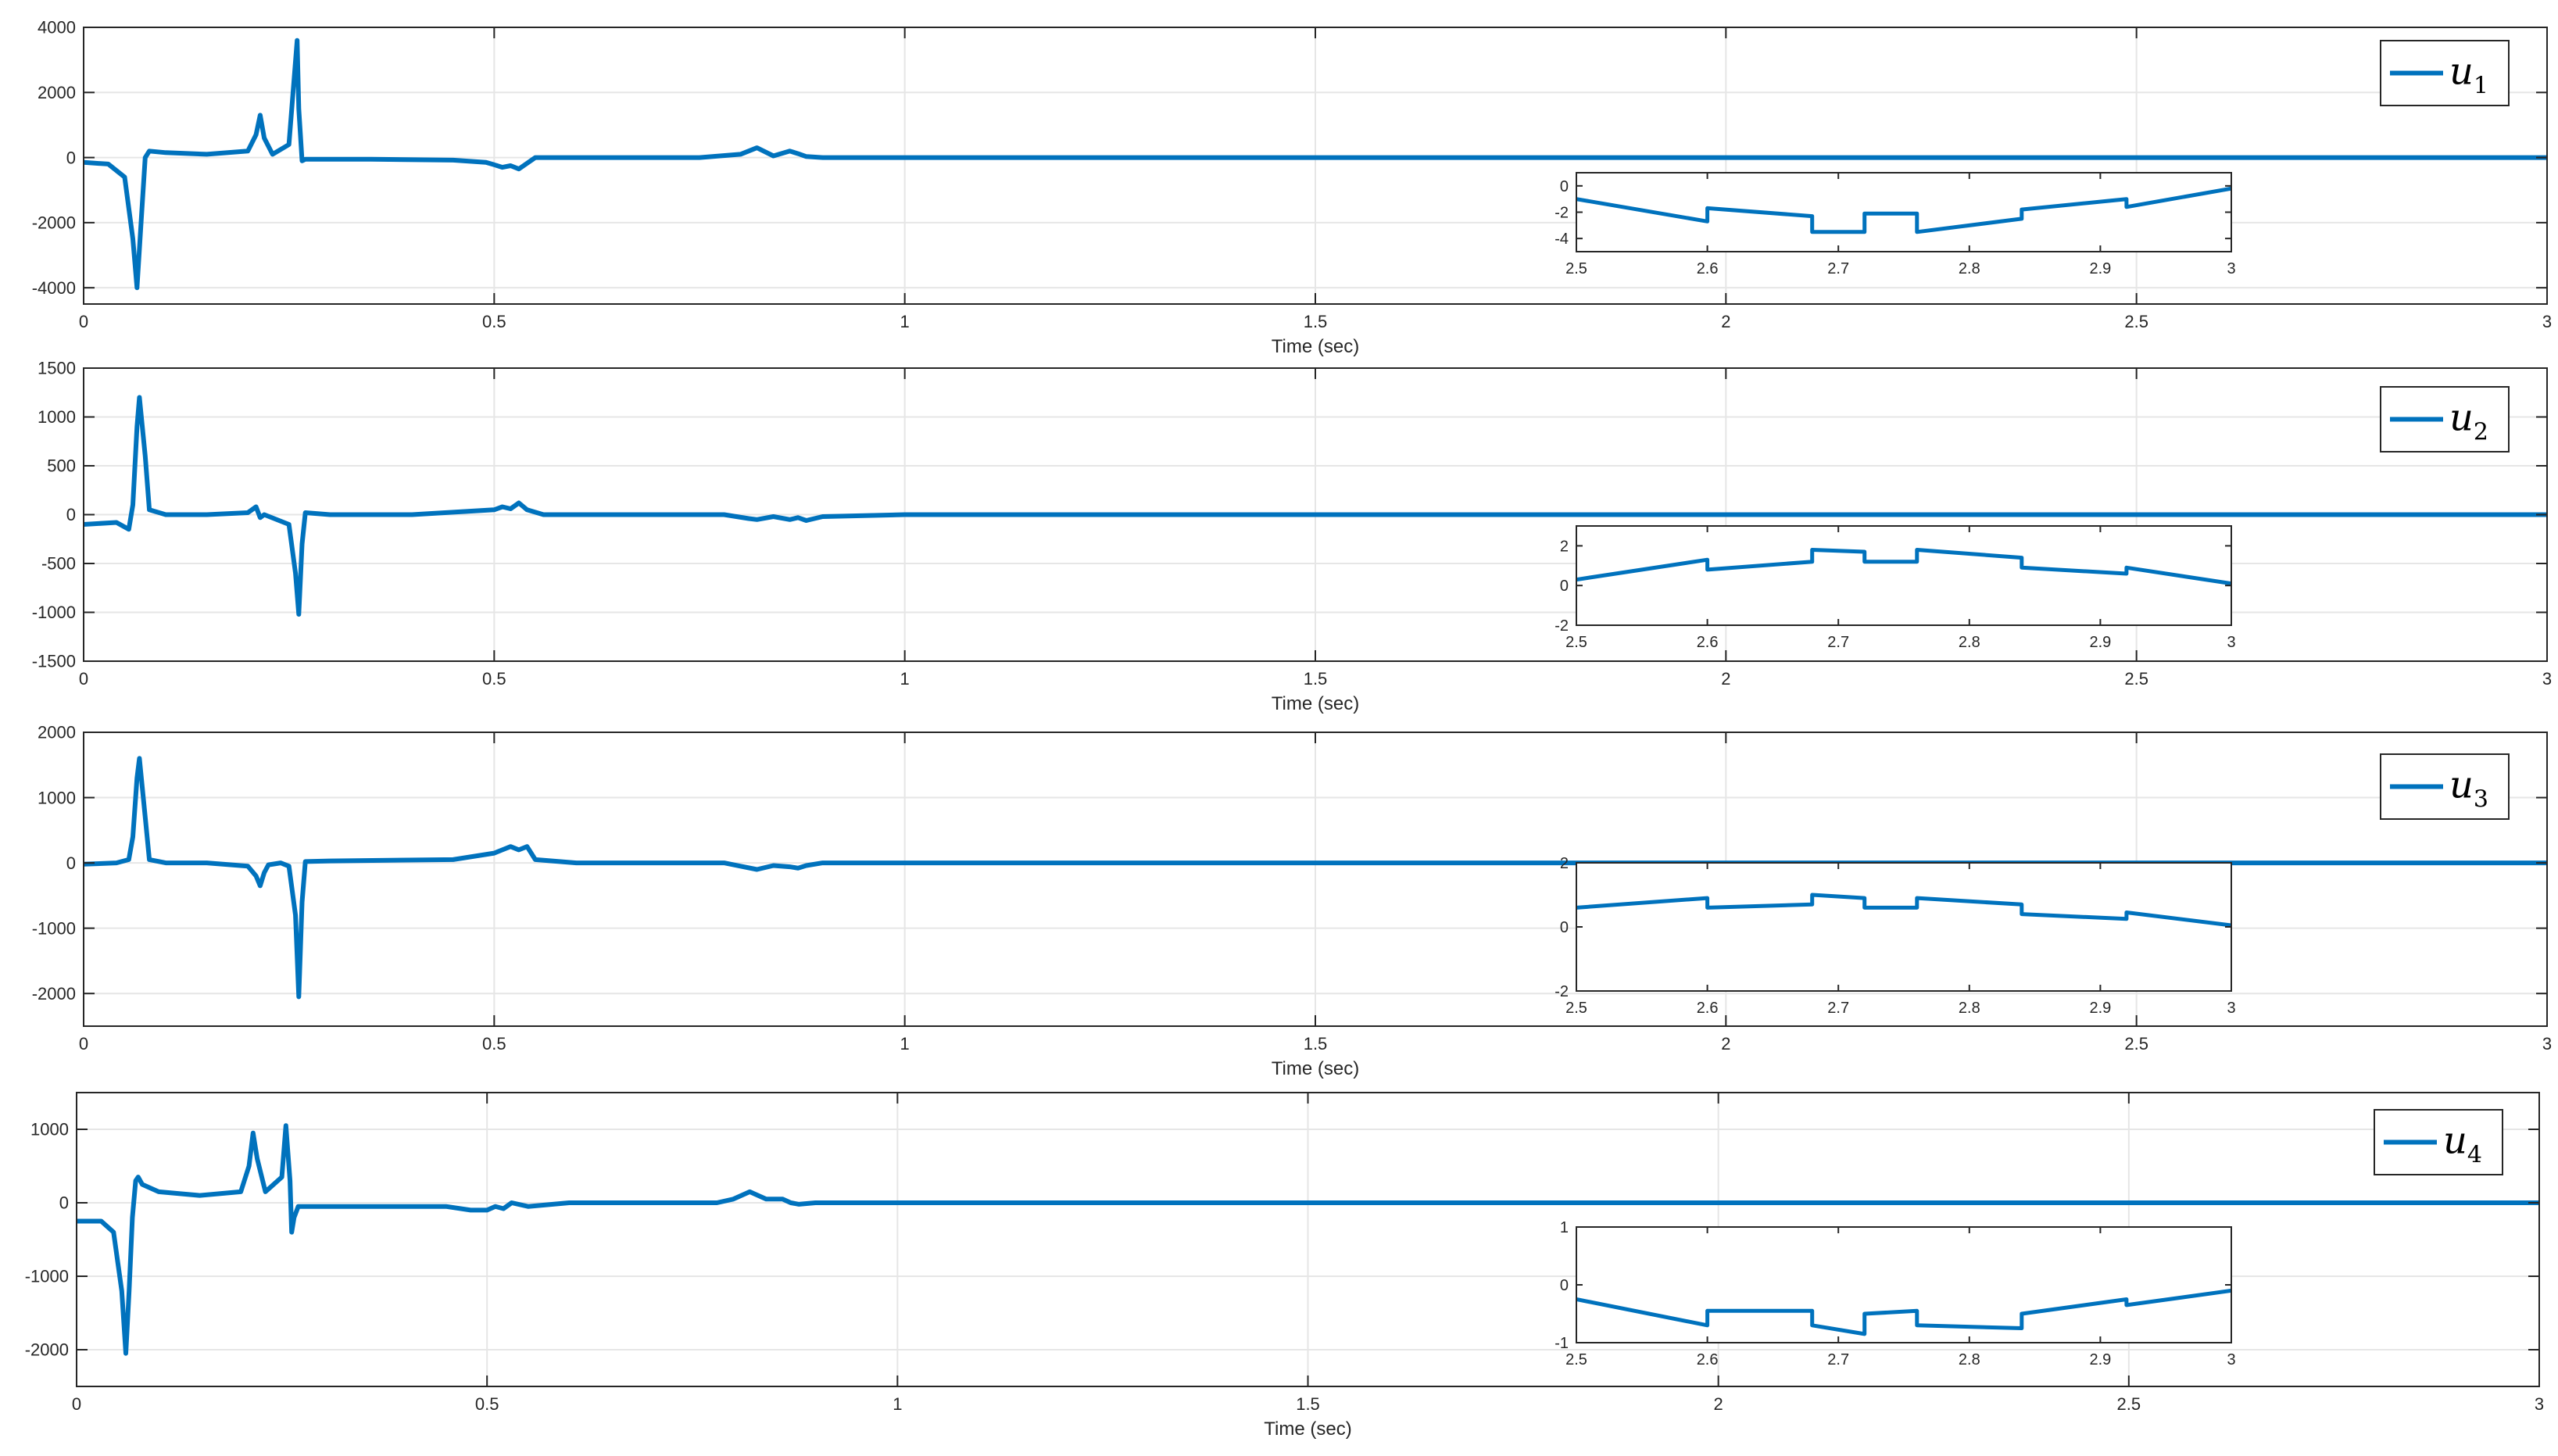 This screenshot has height=1456, width=2558. I want to click on inset-y-tick-label: 1, so click(1564, 1227).